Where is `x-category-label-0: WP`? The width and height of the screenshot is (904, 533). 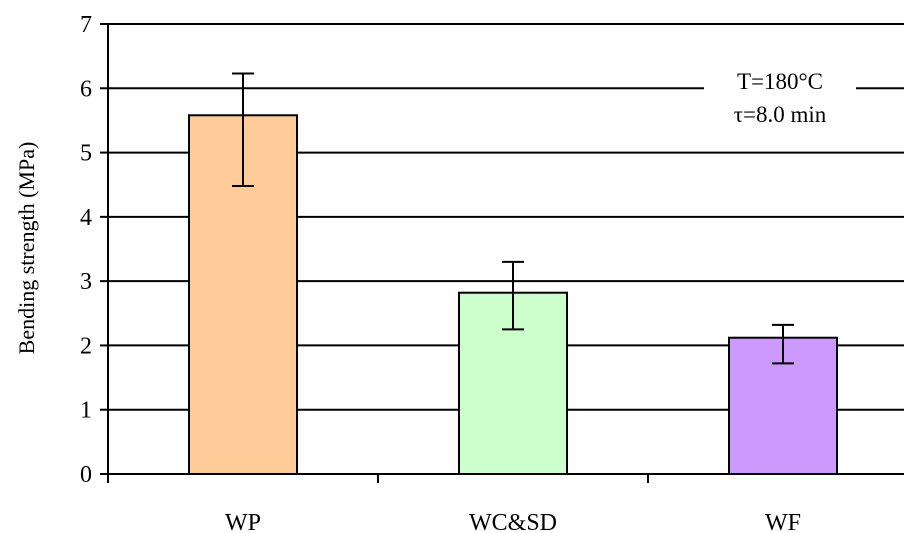
x-category-label-0: WP is located at coordinates (243, 521).